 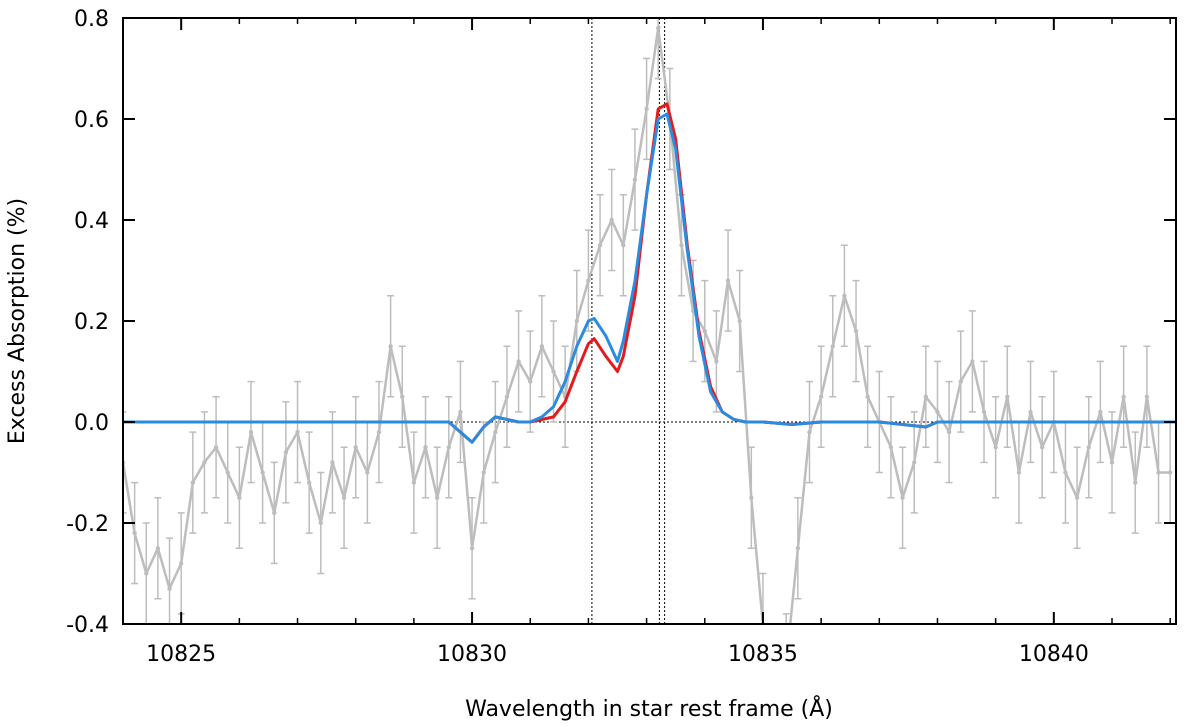 What do you see at coordinates (91, 423) in the screenshot?
I see `y-tick-label: 0.0` at bounding box center [91, 423].